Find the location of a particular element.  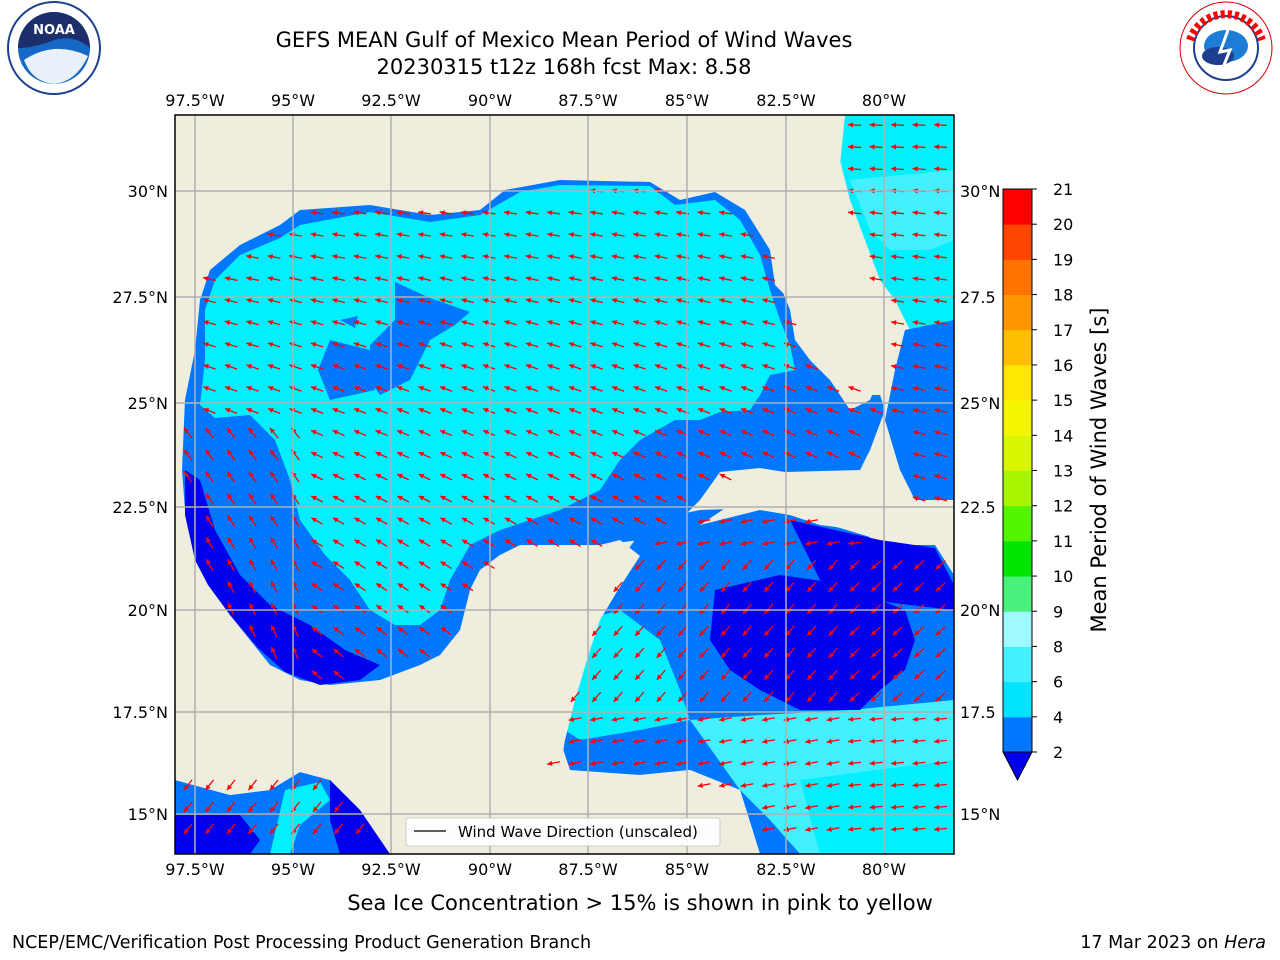

lat-tick-right: 27.5 is located at coordinates (978, 297).